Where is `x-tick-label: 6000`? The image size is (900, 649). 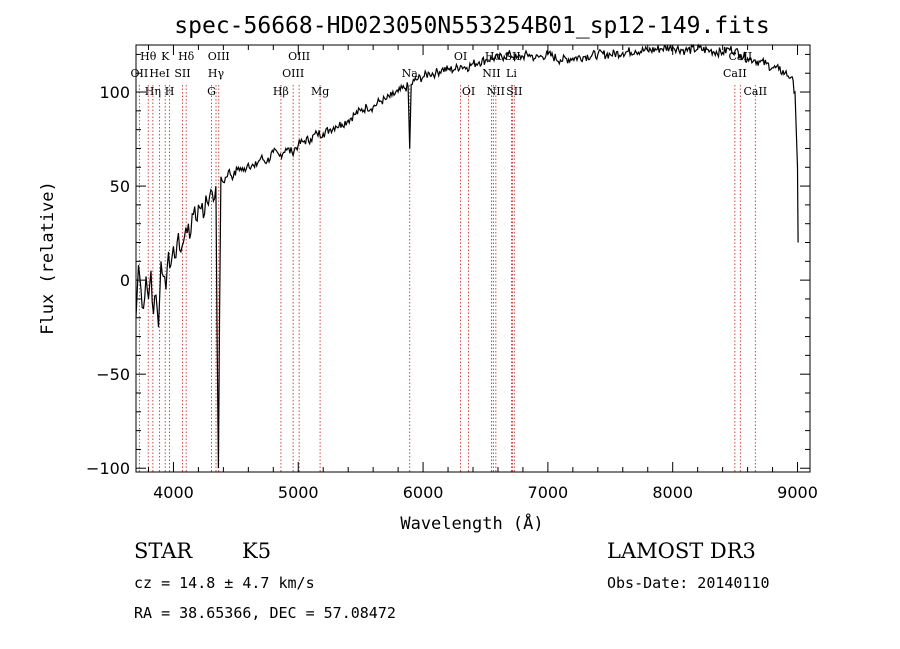
x-tick-label: 6000 is located at coordinates (423, 492).